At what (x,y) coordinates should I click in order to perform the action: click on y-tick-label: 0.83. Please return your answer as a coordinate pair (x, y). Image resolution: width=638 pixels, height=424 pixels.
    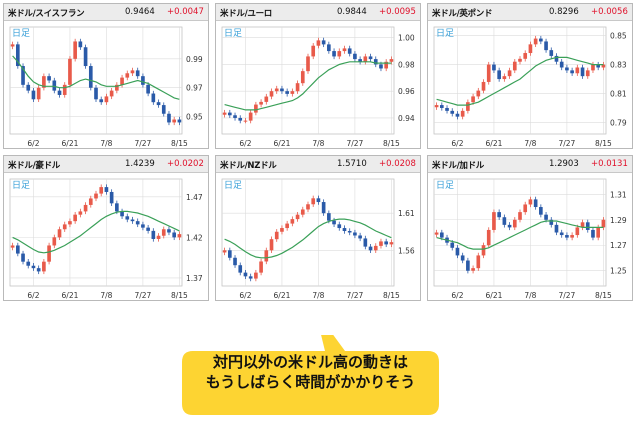
    Looking at the image, I should click on (618, 65).